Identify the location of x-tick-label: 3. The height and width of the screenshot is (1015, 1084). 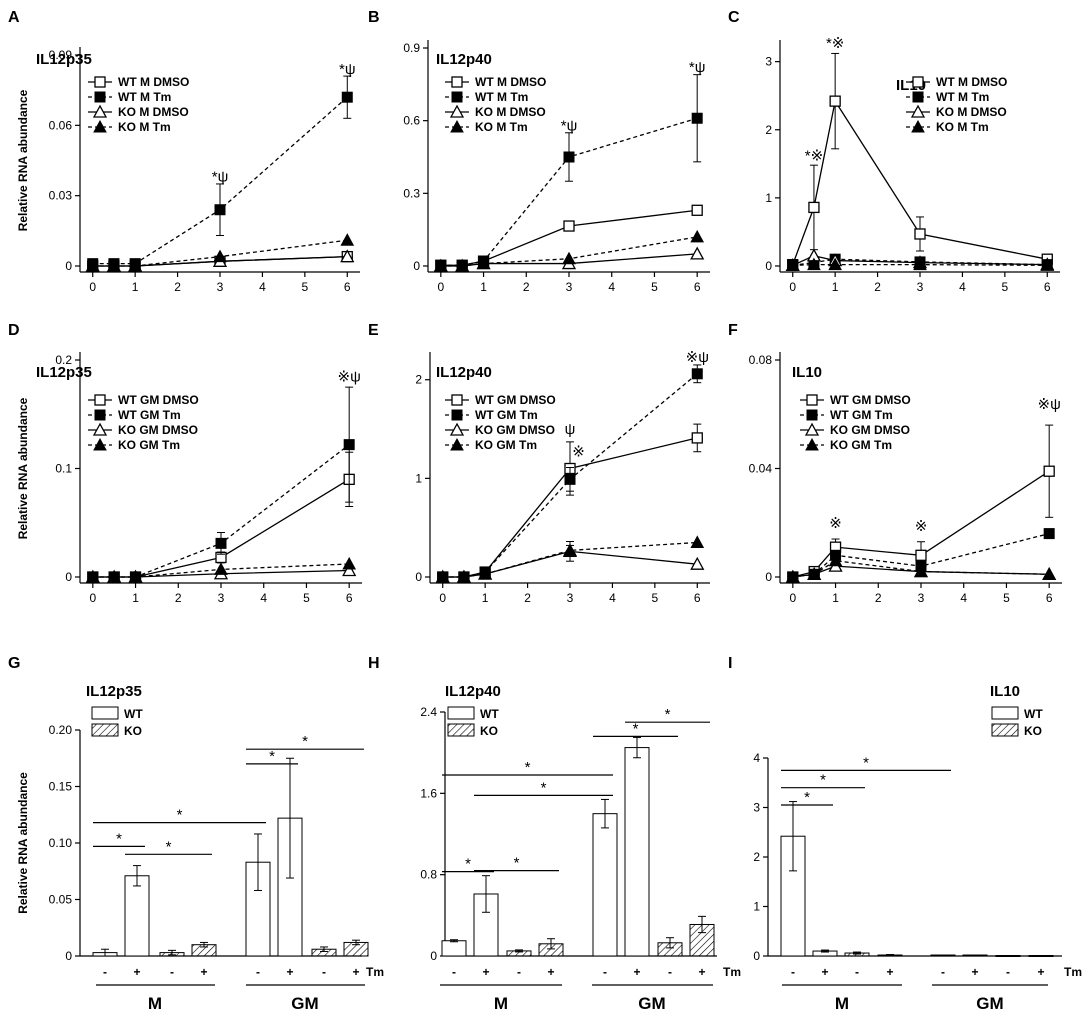
(920, 287).